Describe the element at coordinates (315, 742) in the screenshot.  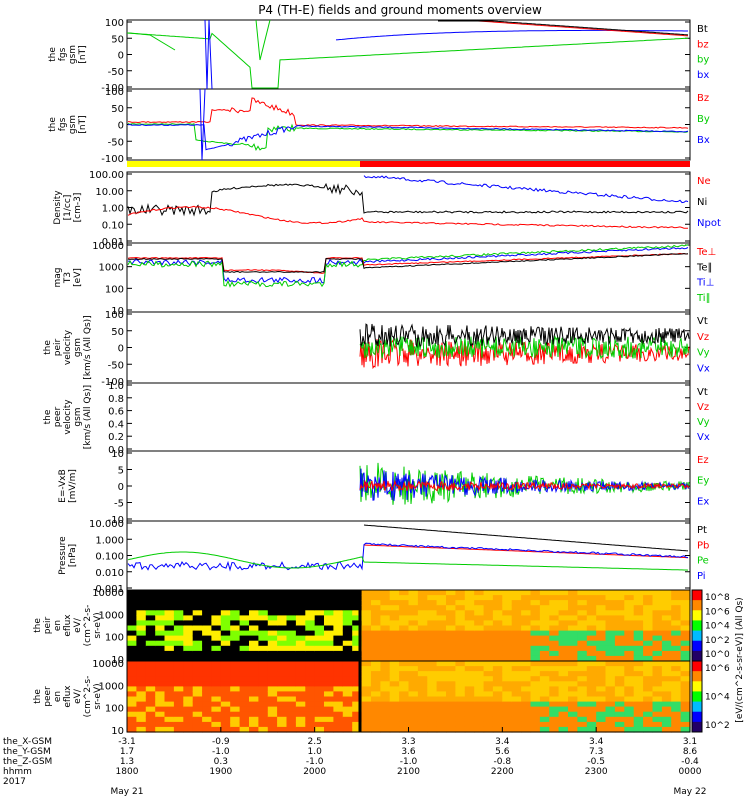
I see `x-tick-x: 2.5` at that location.